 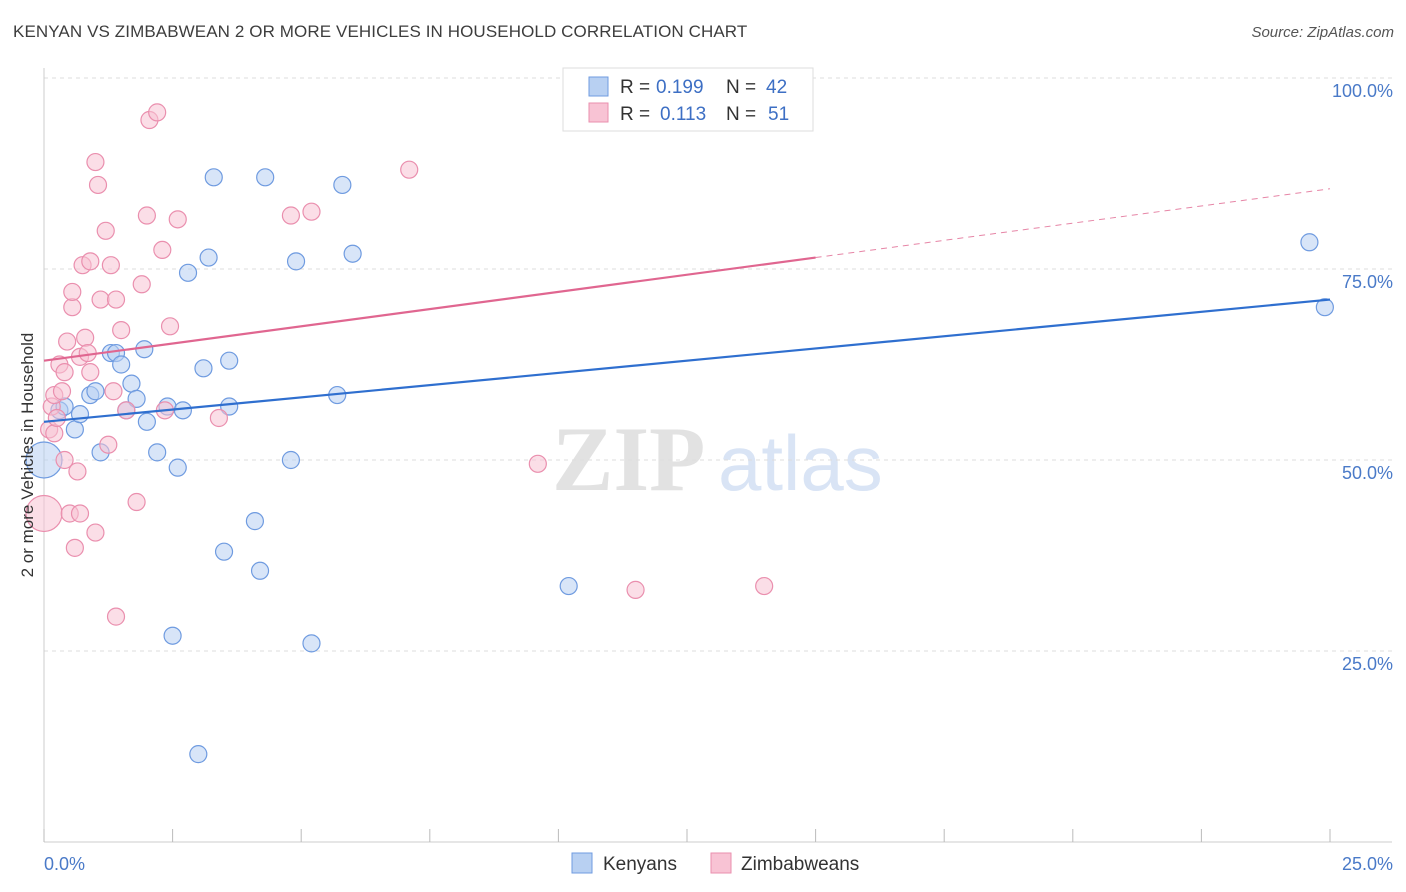 I want to click on x-tick-label: 0.0%, so click(x=64, y=864).